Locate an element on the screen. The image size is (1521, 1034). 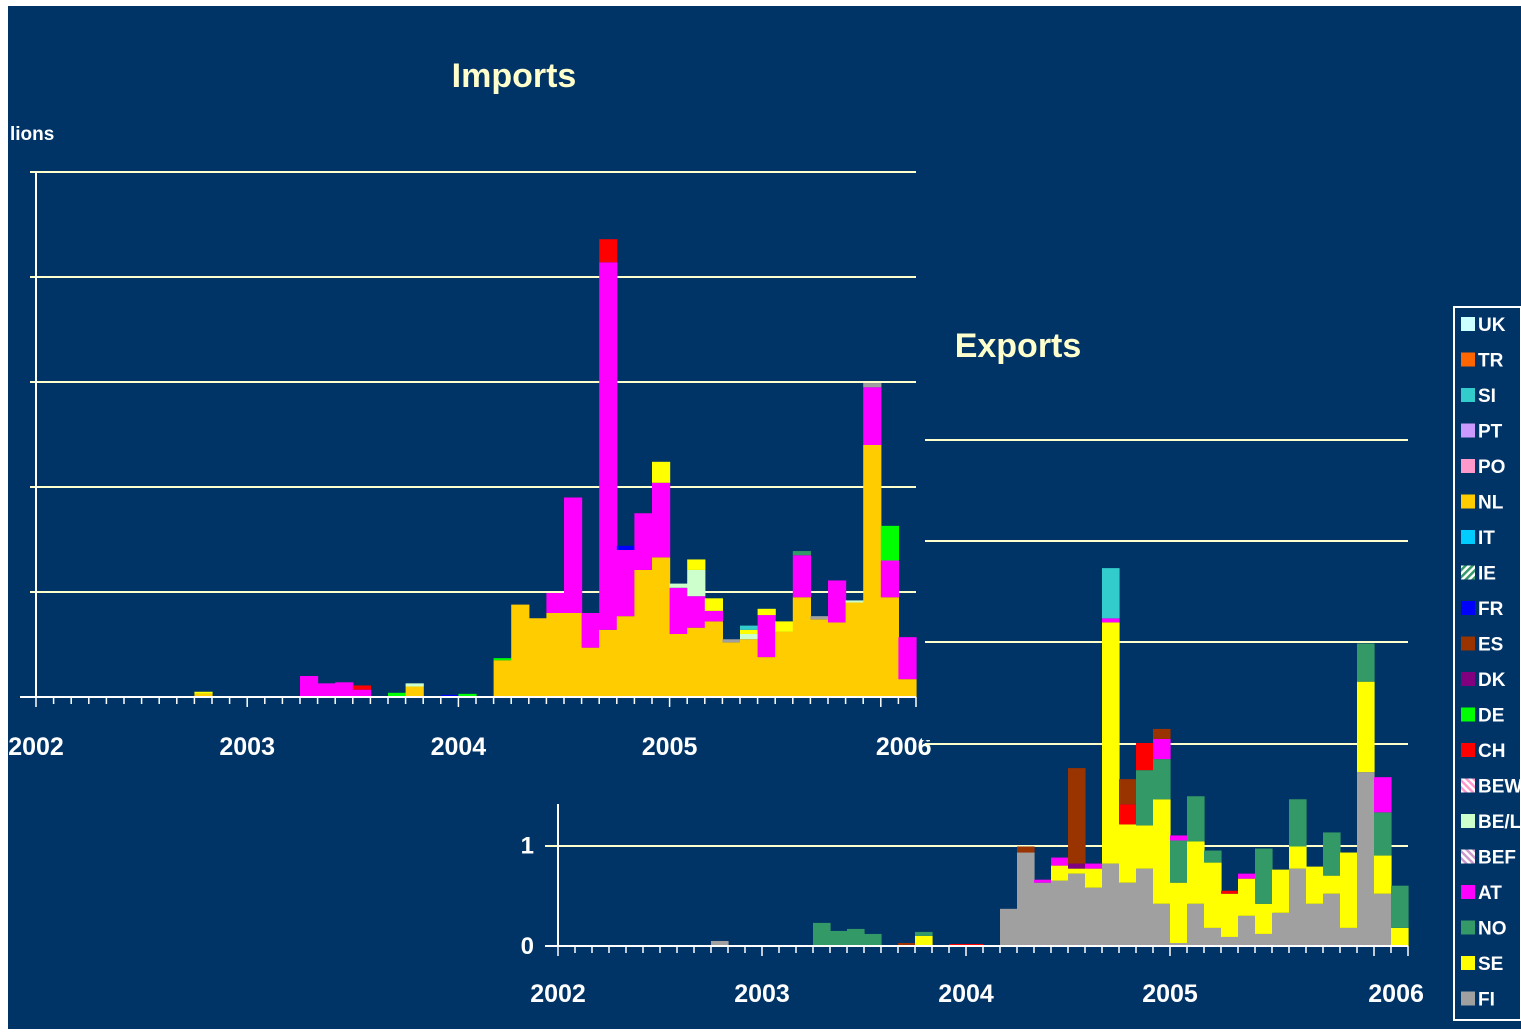
legend-label-DK: DK is located at coordinates (1492, 680).